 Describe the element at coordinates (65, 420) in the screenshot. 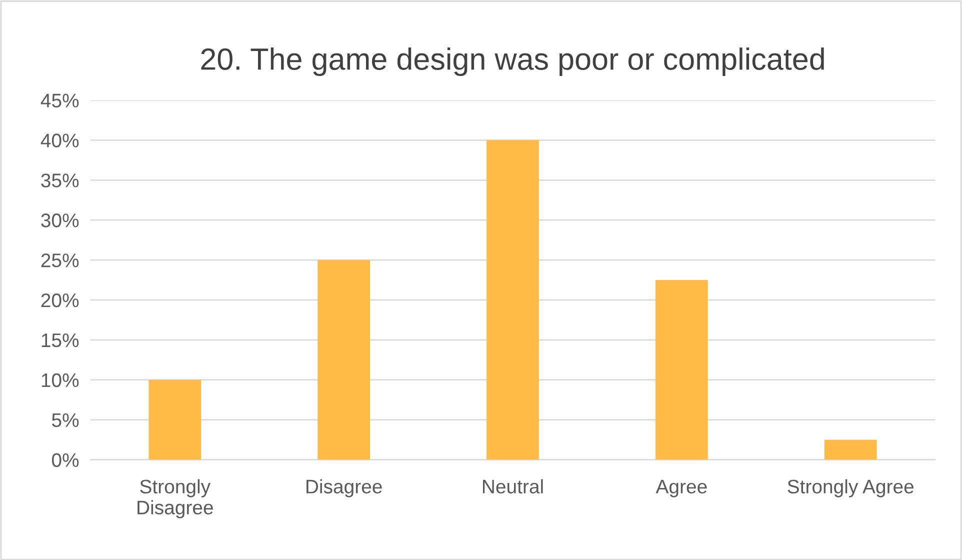

I see `y-tick-label: 5%` at that location.